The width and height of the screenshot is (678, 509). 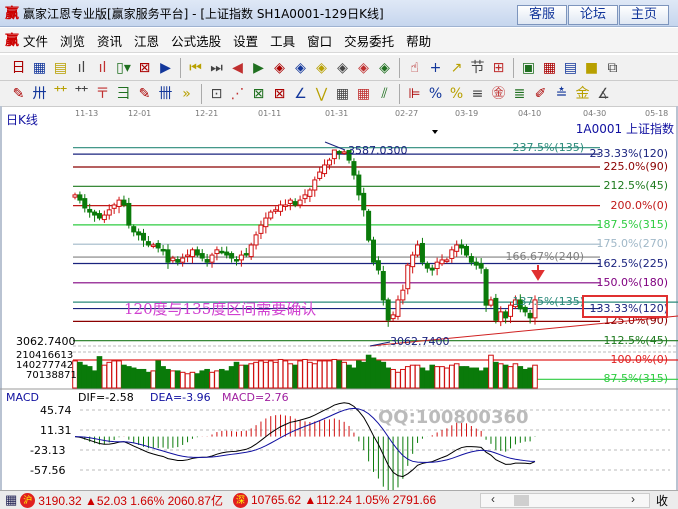 What do you see at coordinates (102, 93) in the screenshot?
I see `fib-icon: 〒` at bounding box center [102, 93].